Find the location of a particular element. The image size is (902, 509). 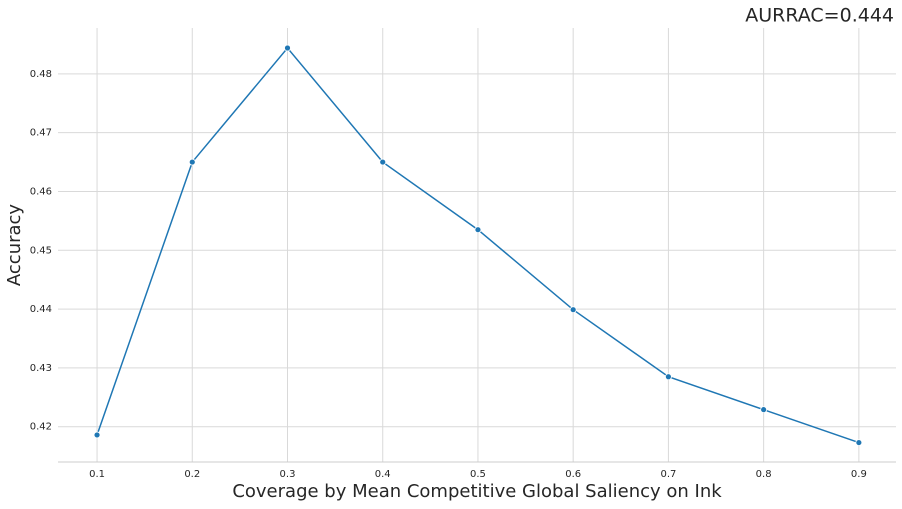

y-tick-label: 0.43 is located at coordinates (41, 368).